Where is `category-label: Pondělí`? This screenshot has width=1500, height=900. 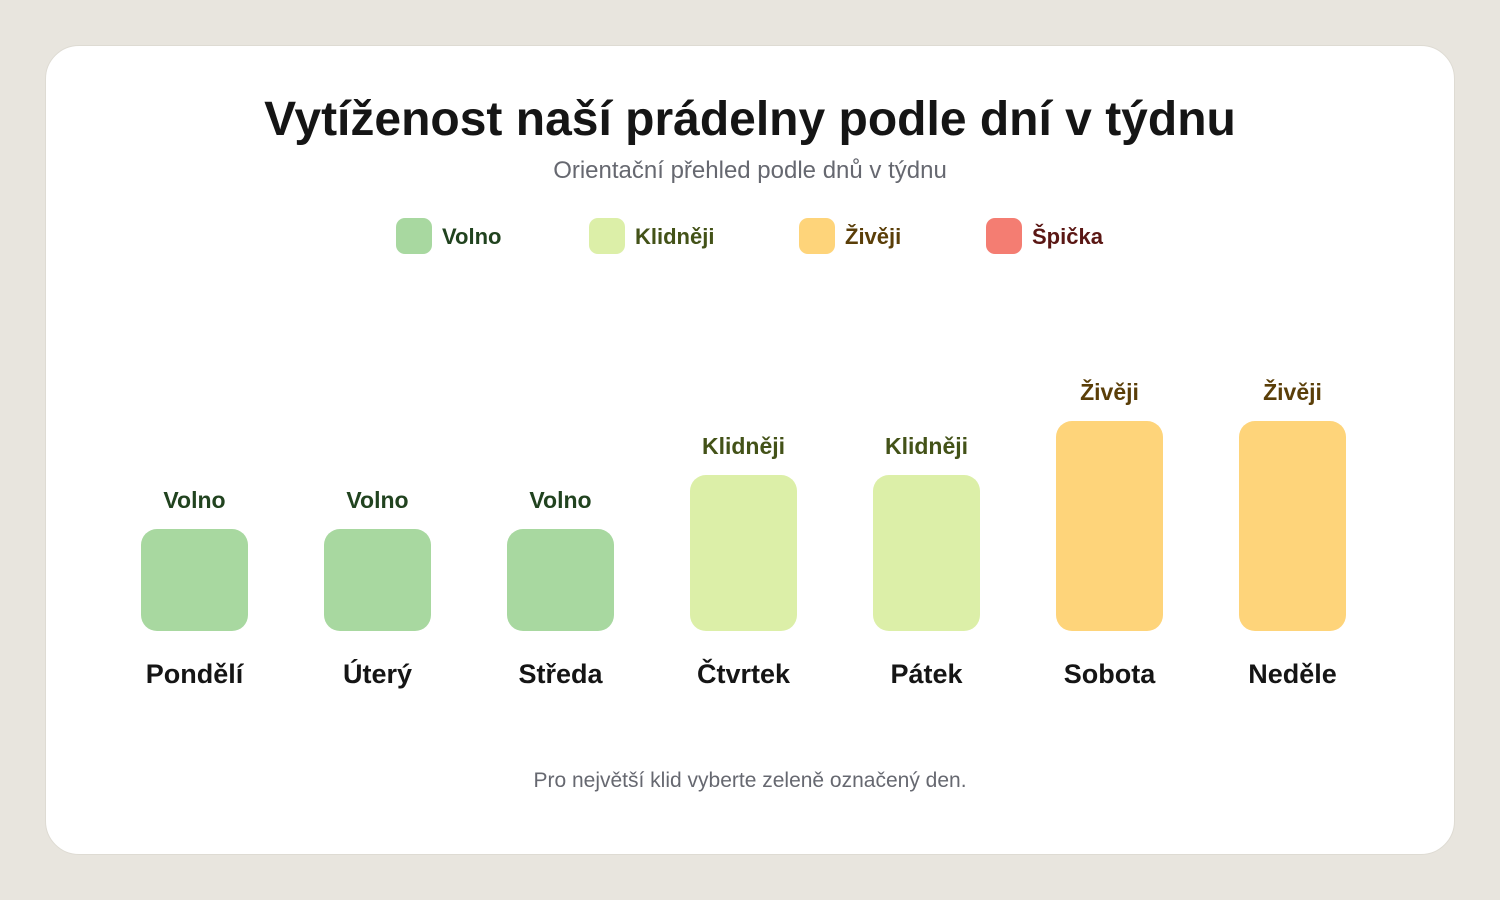 category-label: Pondělí is located at coordinates (194, 674).